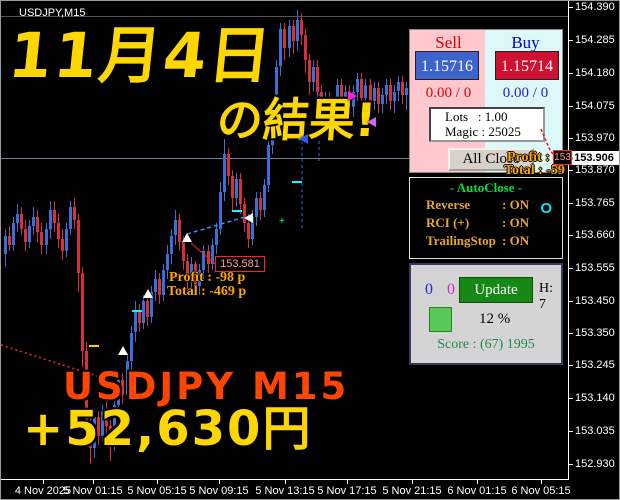 Image resolution: width=620 pixels, height=500 pixels. What do you see at coordinates (534, 170) in the screenshot?
I see `right-total-label: Total : -59` at bounding box center [534, 170].